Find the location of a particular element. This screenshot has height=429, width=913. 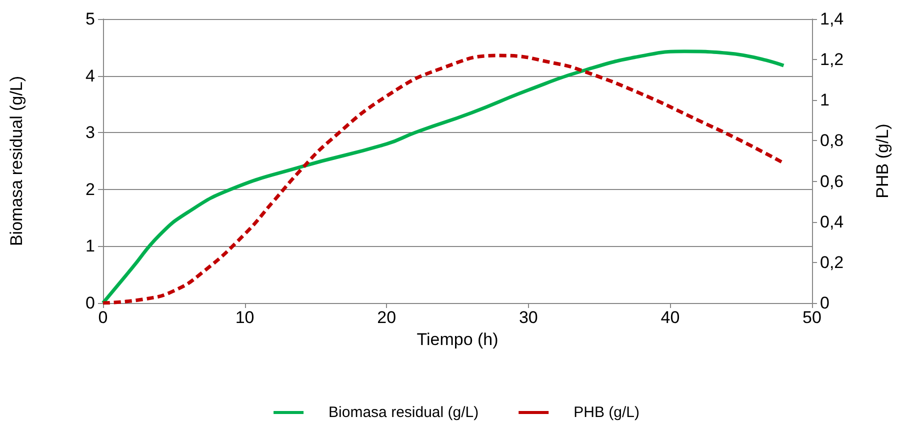

y-tick-label: 3 is located at coordinates (90, 132).